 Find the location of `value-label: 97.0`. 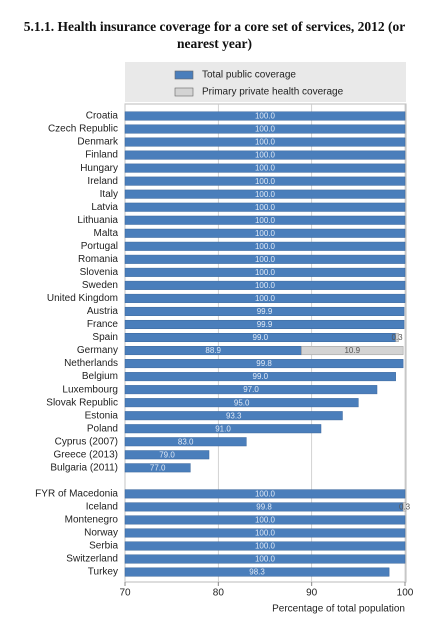

value-label: 97.0 is located at coordinates (251, 389).